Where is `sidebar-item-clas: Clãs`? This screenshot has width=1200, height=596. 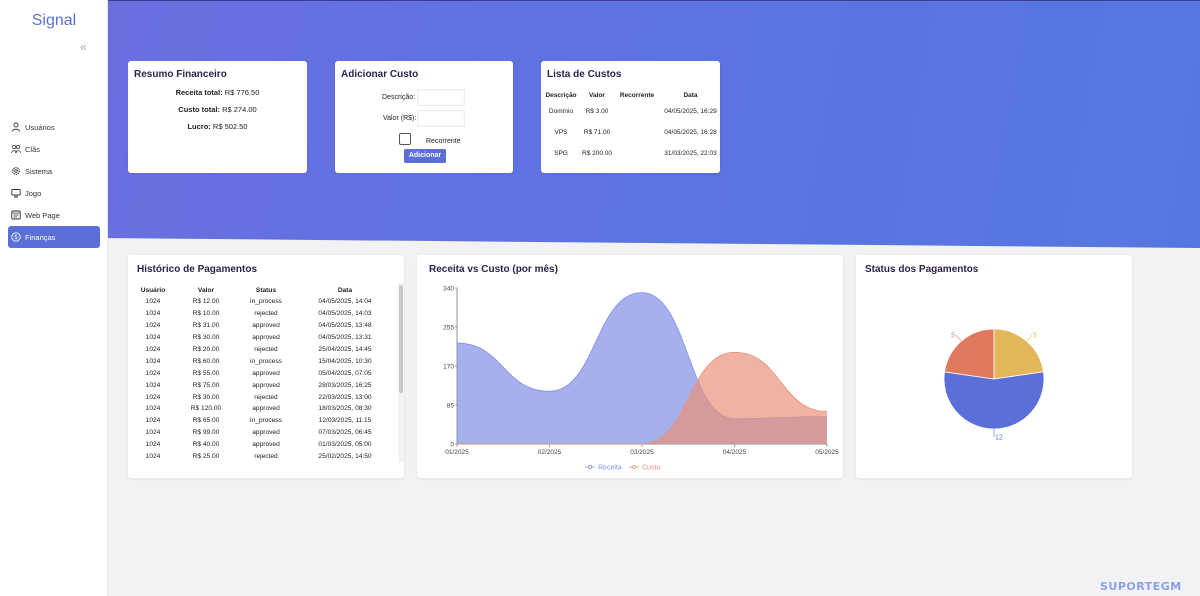 sidebar-item-clas: Clãs is located at coordinates (54, 149).